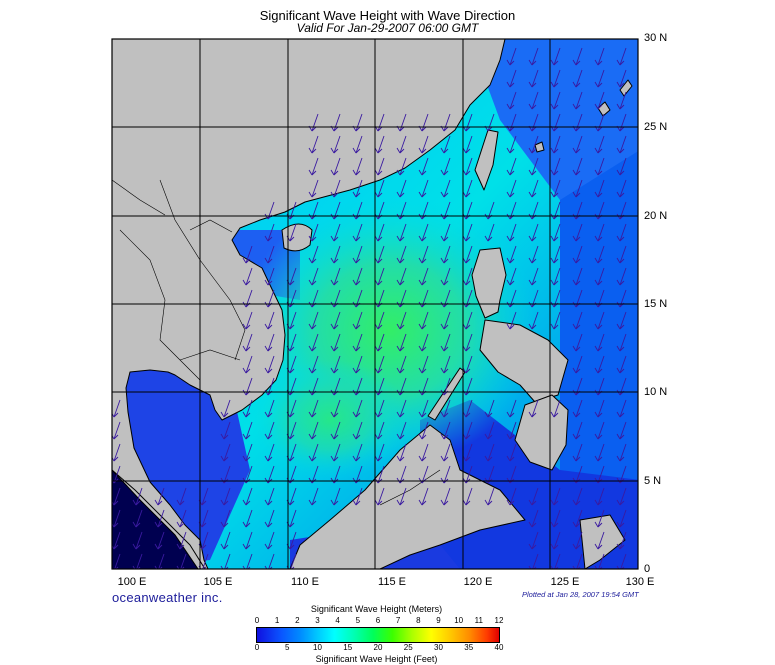 This screenshot has width=775, height=665. Describe the element at coordinates (656, 304) in the screenshot. I see `lat-label-15: 15 N` at that location.